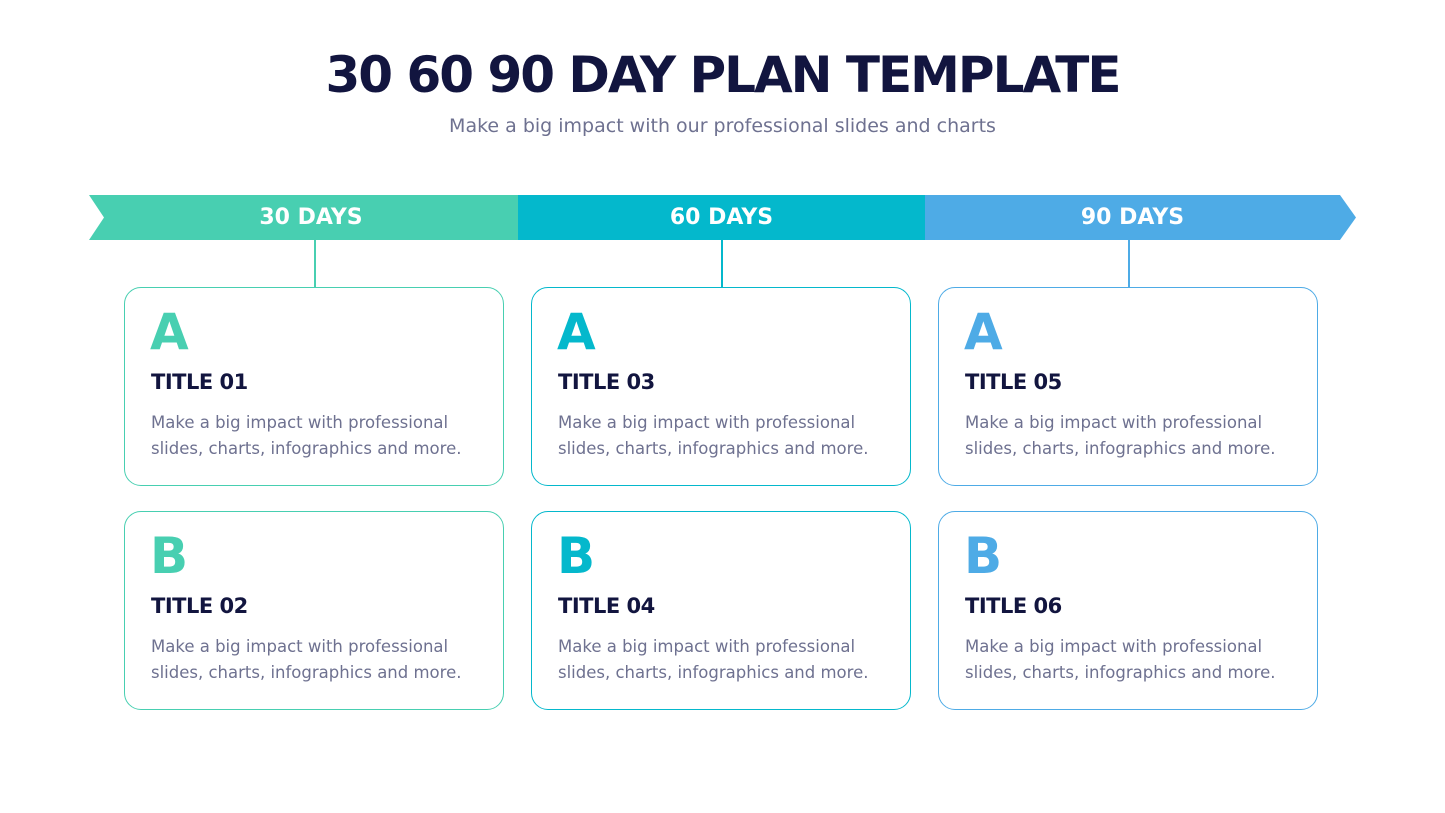 The height and width of the screenshot is (813, 1445). I want to click on card-title: TITLE 05, so click(1013, 382).